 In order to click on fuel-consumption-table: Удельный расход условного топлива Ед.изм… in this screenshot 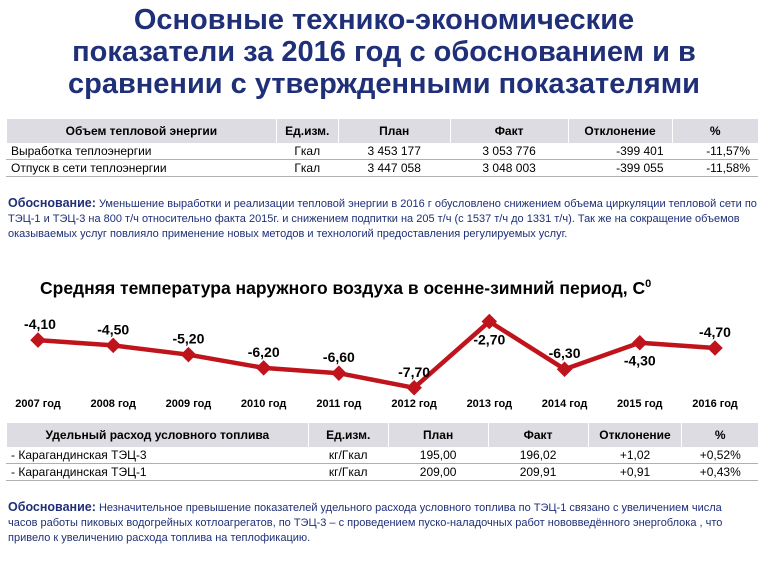, I will do `click(382, 452)`.